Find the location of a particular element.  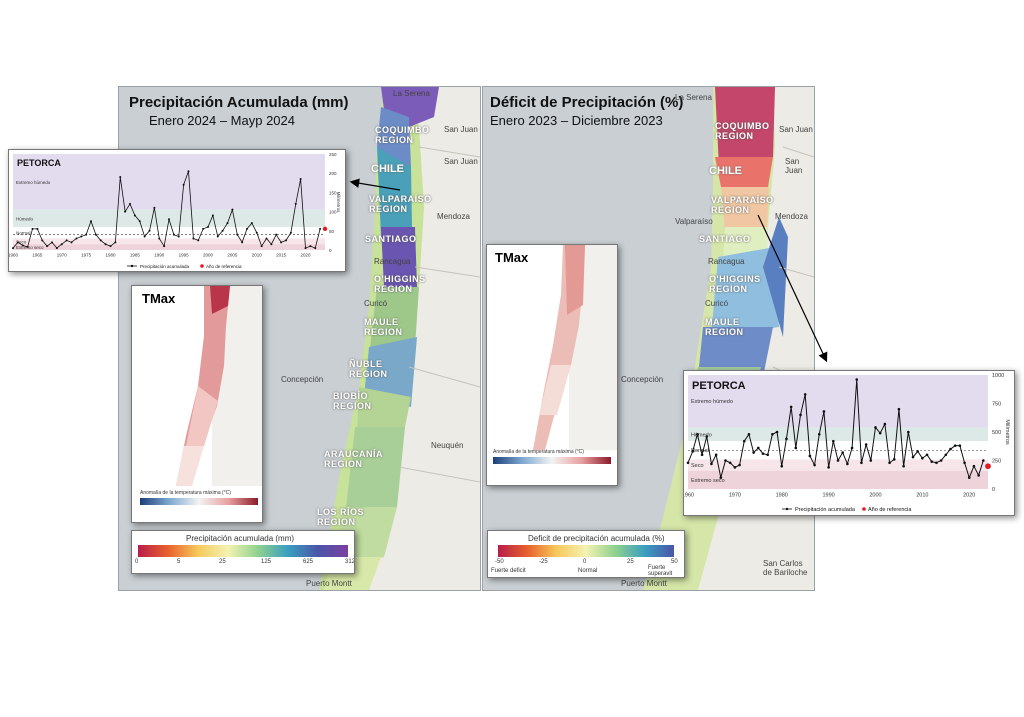

legend-tick-label: 50 is located at coordinates (674, 562).